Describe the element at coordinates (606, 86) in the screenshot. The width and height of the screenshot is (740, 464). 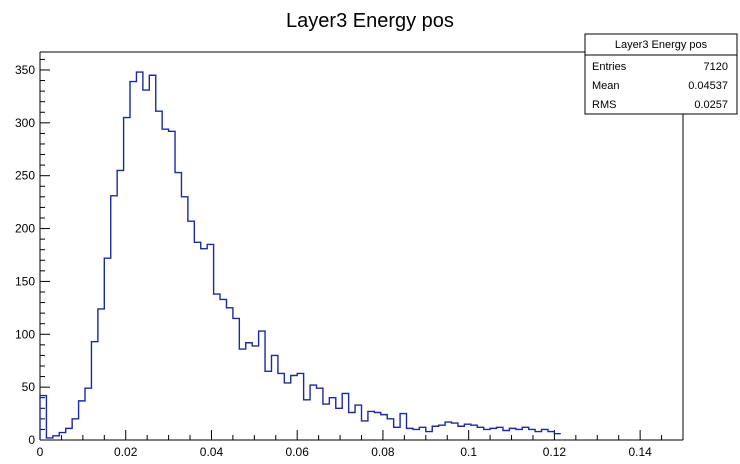
I see `stats-mean-label: Mean` at that location.